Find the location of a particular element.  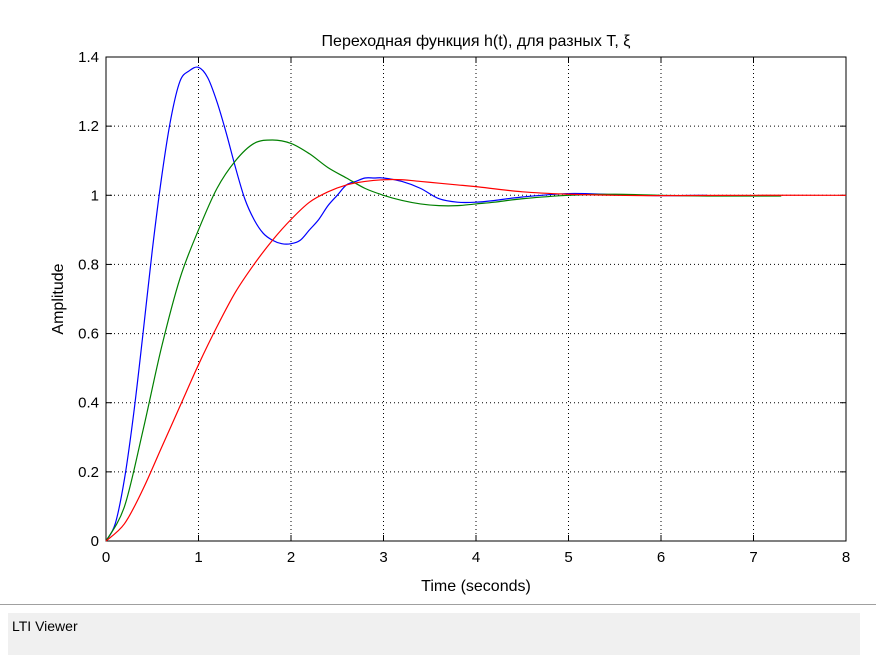

y-tick-label: 0.6 is located at coordinates (88, 334).